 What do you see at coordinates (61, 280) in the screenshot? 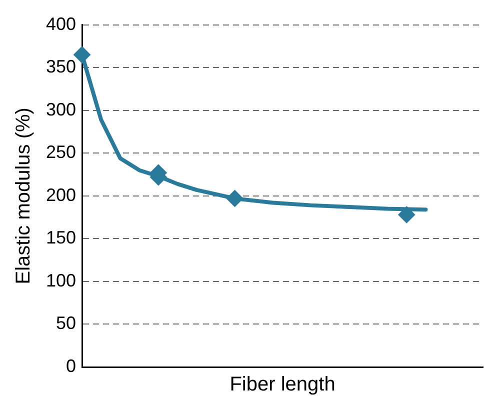
I see `y-tick-label: 100` at bounding box center [61, 280].